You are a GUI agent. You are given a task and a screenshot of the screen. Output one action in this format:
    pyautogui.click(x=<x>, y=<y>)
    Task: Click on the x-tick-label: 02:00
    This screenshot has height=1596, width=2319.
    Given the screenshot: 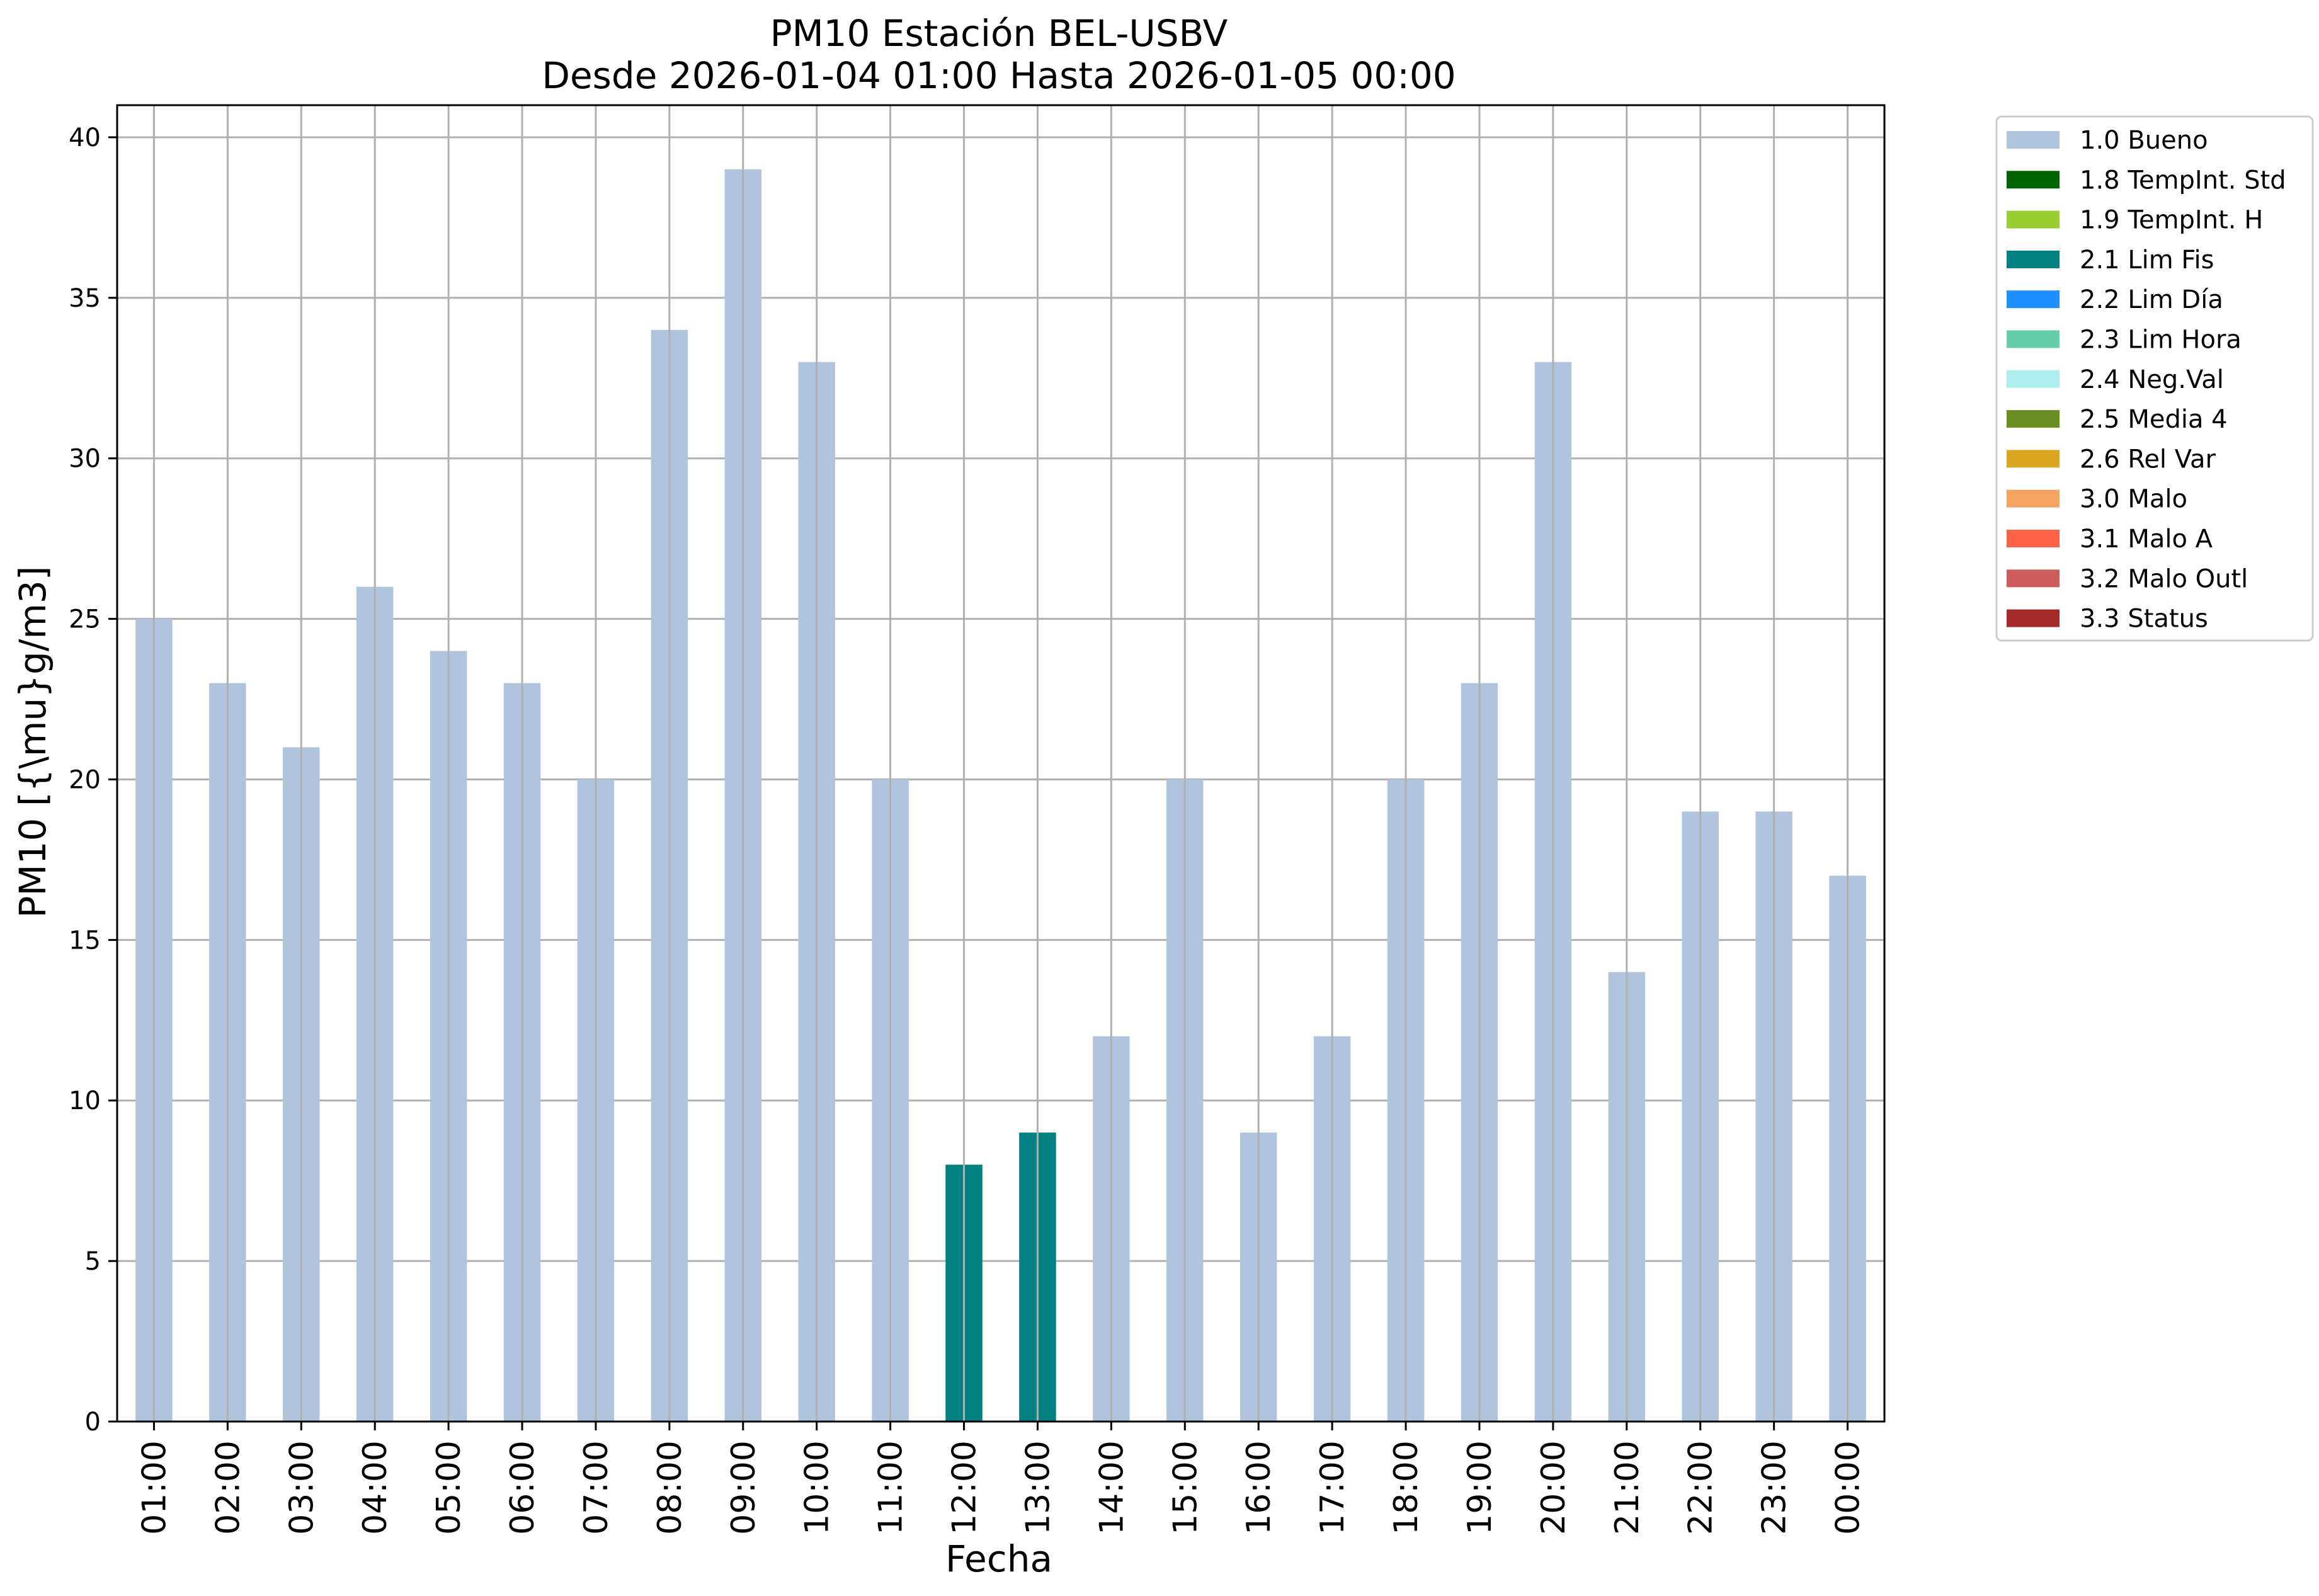 What is the action you would take?
    pyautogui.click(x=228, y=1487)
    